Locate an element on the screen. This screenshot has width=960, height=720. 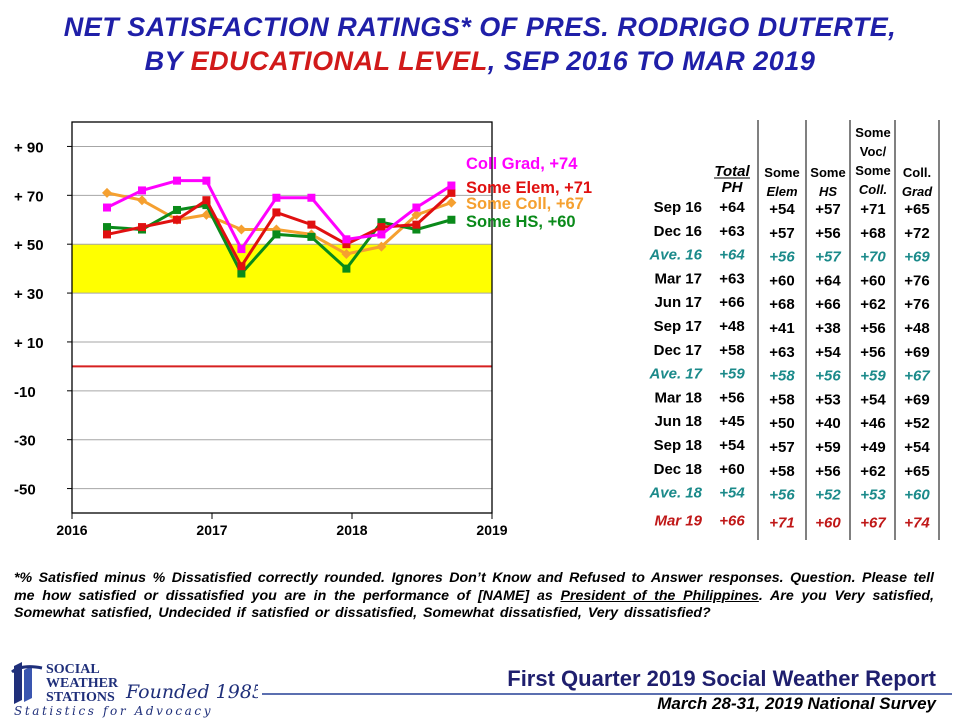
column-header: Some Elem is located at coordinates (781, 182).